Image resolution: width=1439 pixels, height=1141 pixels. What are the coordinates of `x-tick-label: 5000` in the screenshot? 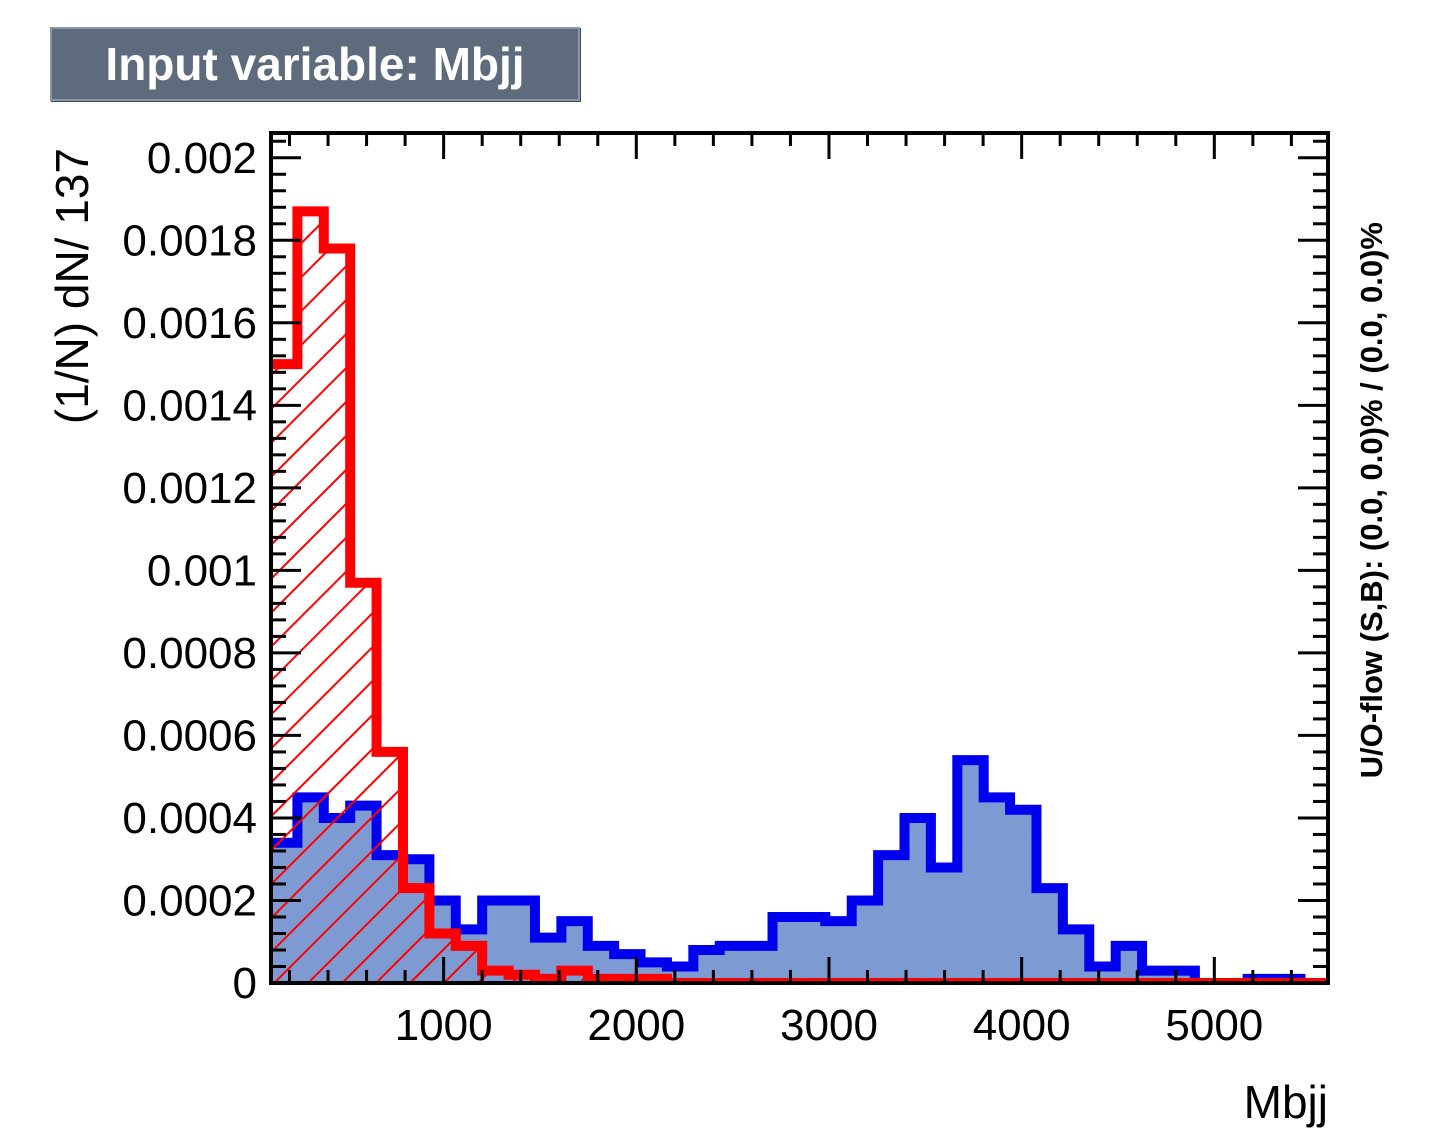 It's located at (1214, 1025).